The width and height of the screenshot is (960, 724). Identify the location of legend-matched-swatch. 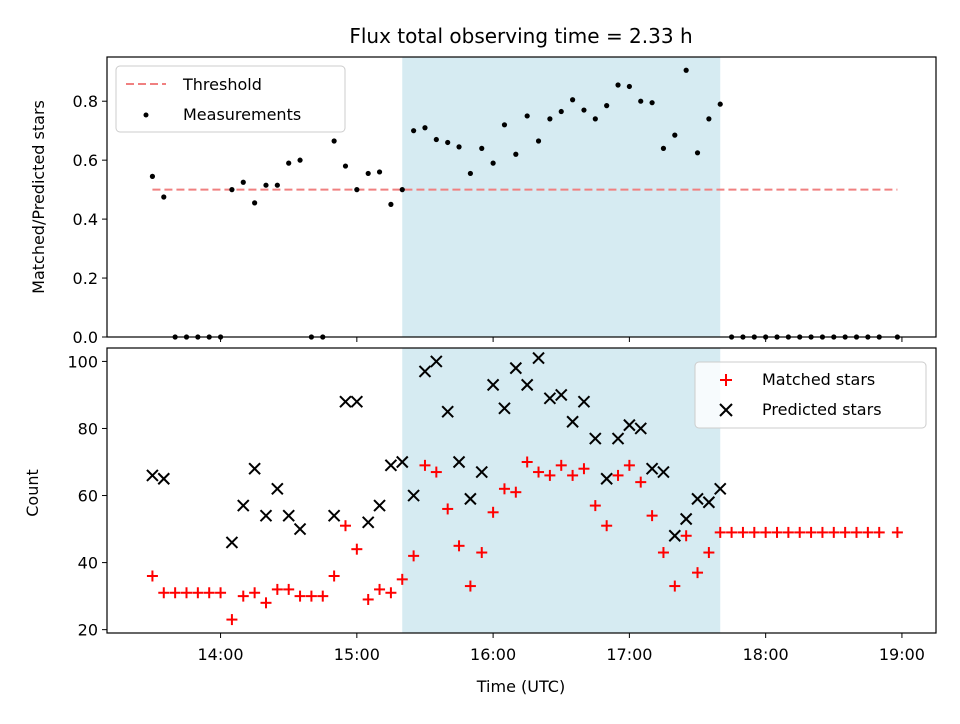
(726, 380).